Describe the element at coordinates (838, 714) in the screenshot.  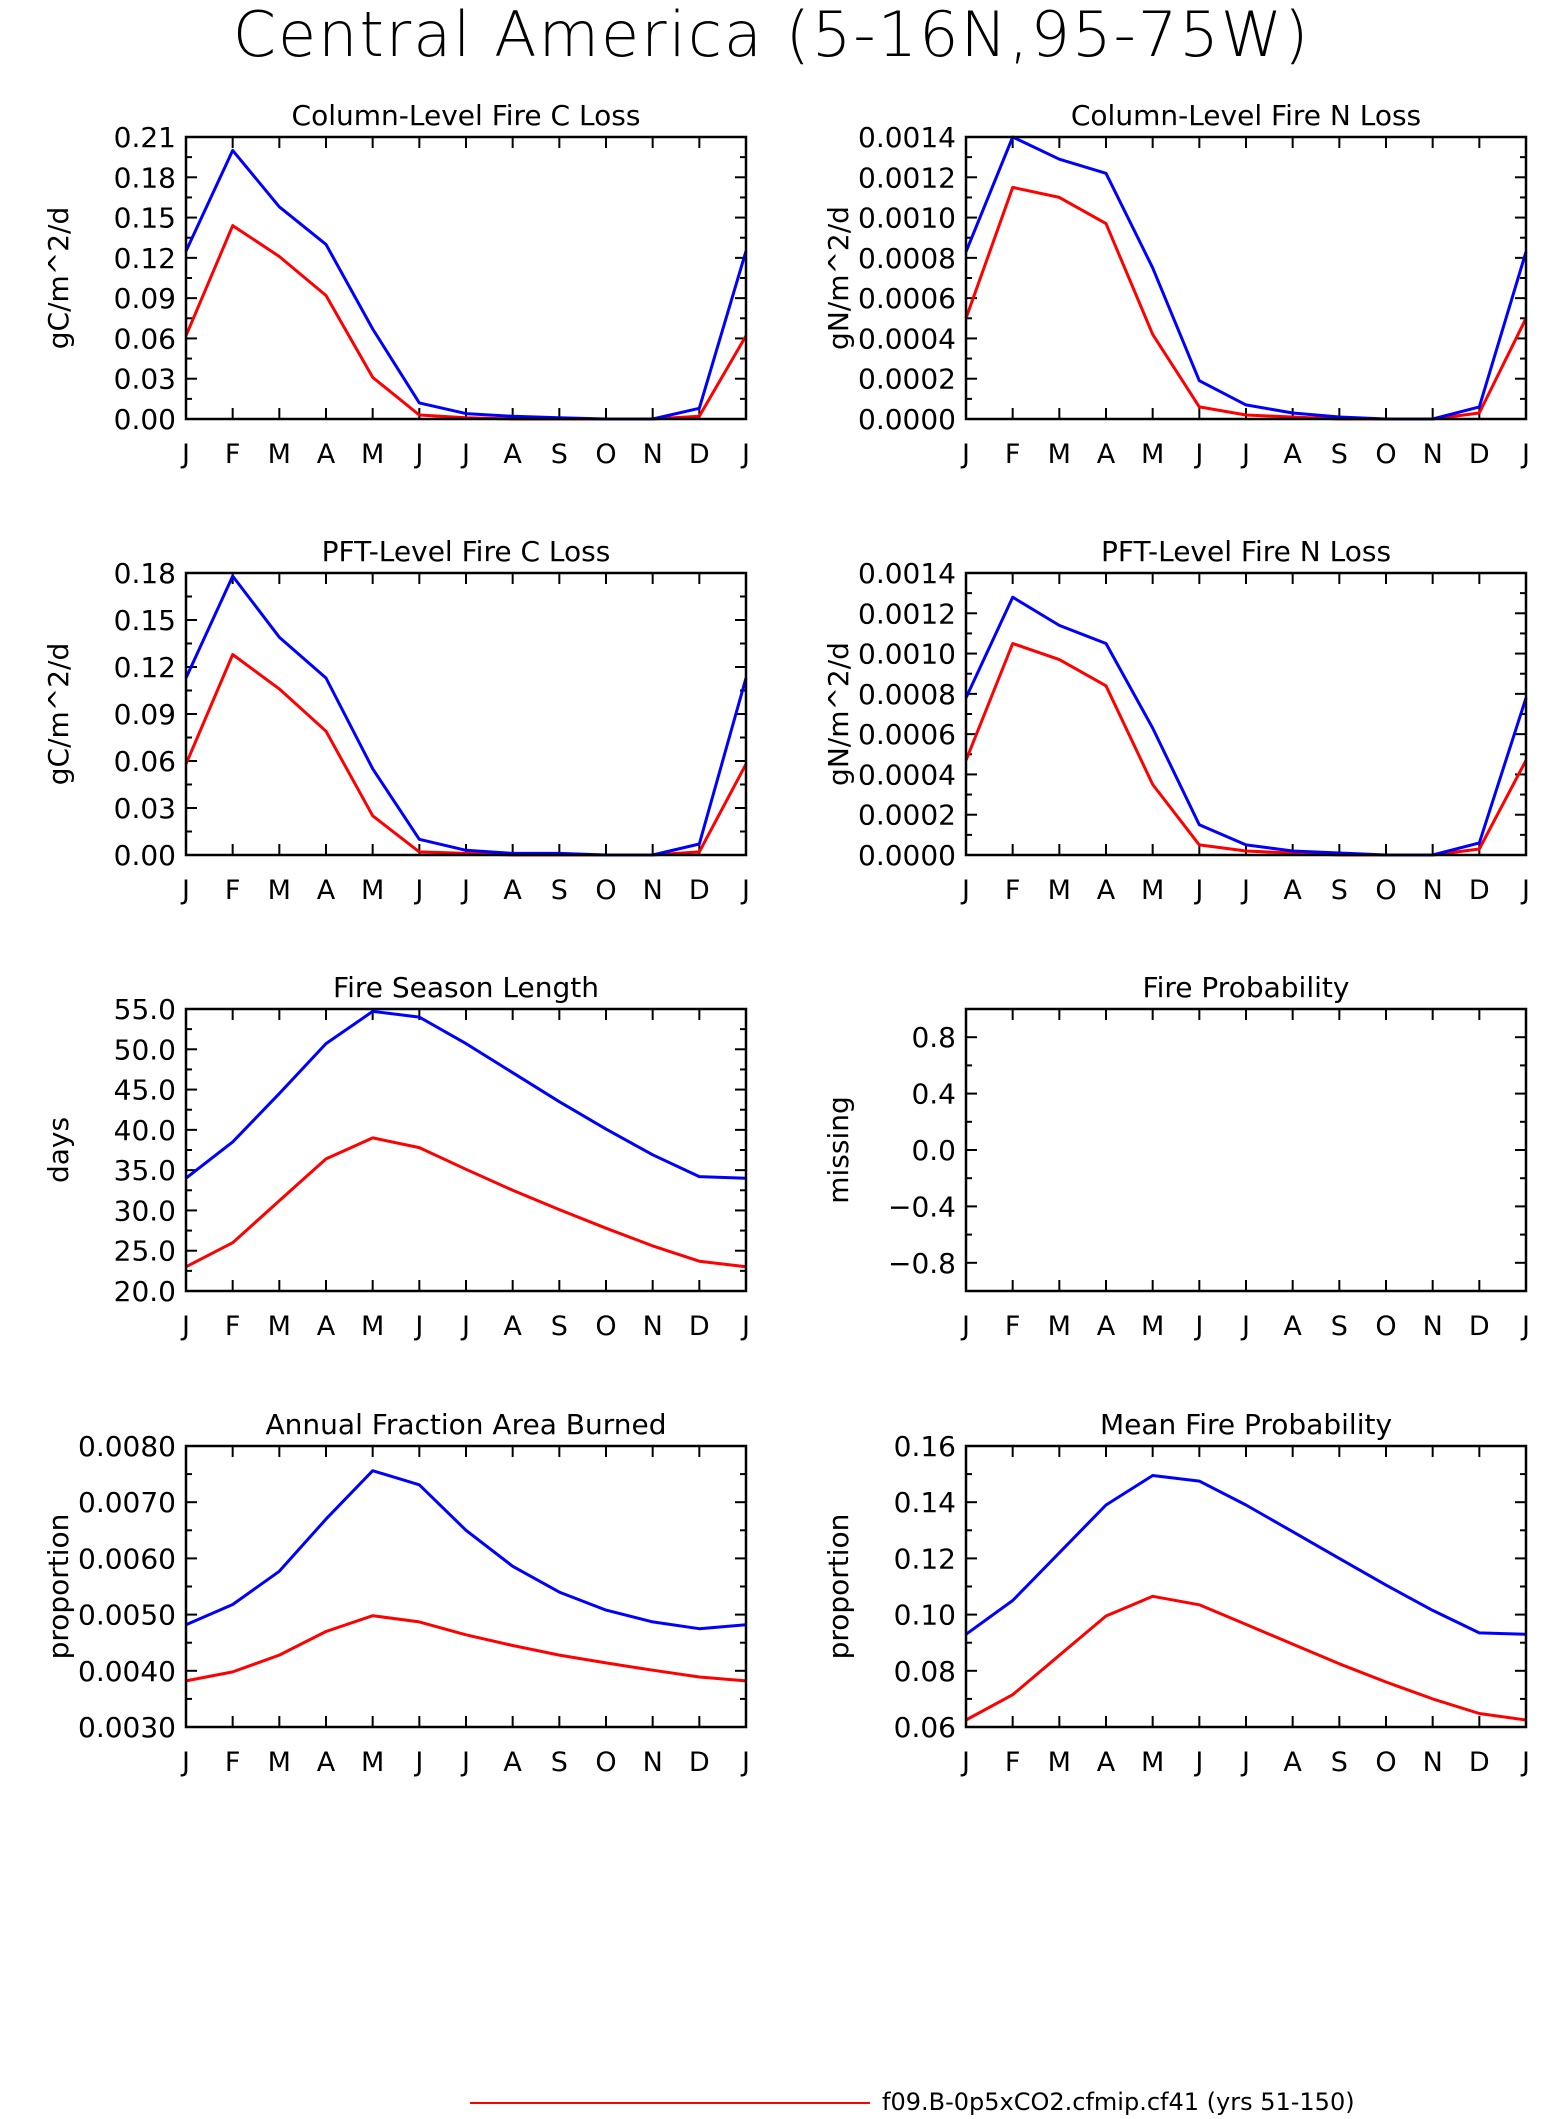
I see `y-axis-label: gN/m^2/d` at that location.